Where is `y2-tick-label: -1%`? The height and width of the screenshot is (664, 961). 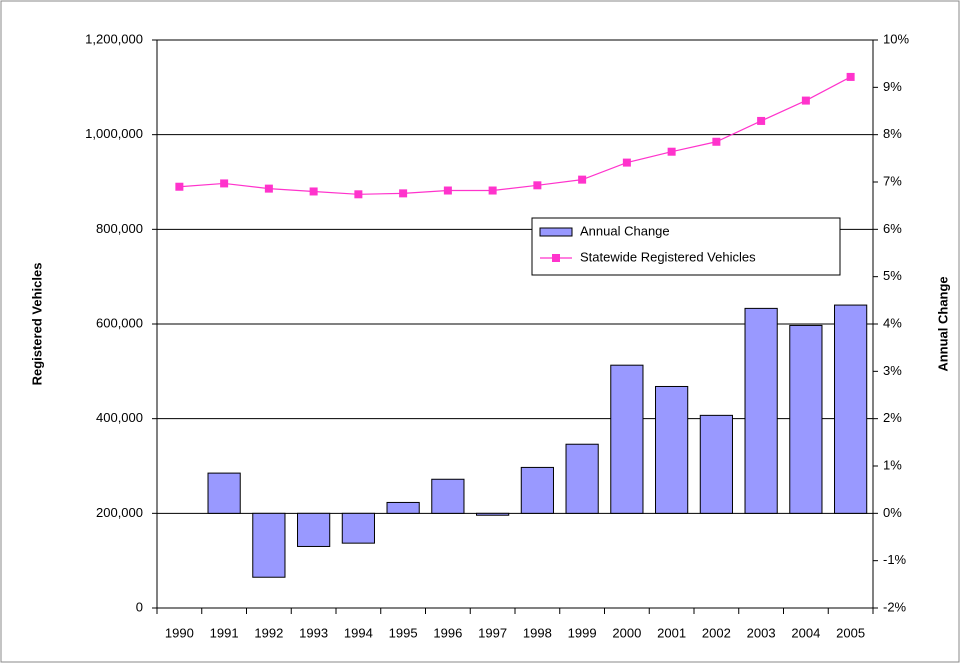 y2-tick-label: -1% is located at coordinates (895, 559).